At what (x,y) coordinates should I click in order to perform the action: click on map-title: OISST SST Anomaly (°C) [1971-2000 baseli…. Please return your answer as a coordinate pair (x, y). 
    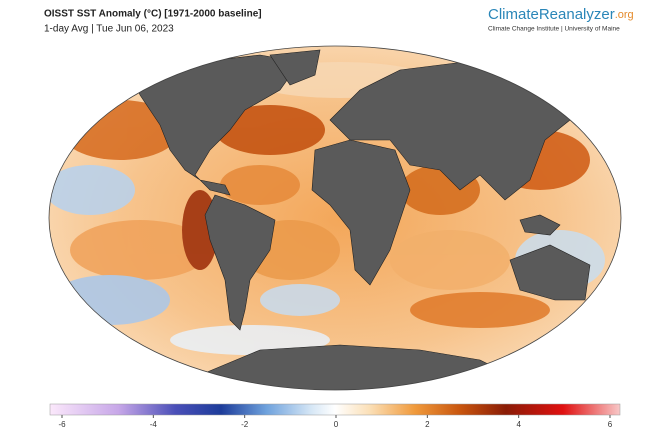
    Looking at the image, I should click on (153, 14).